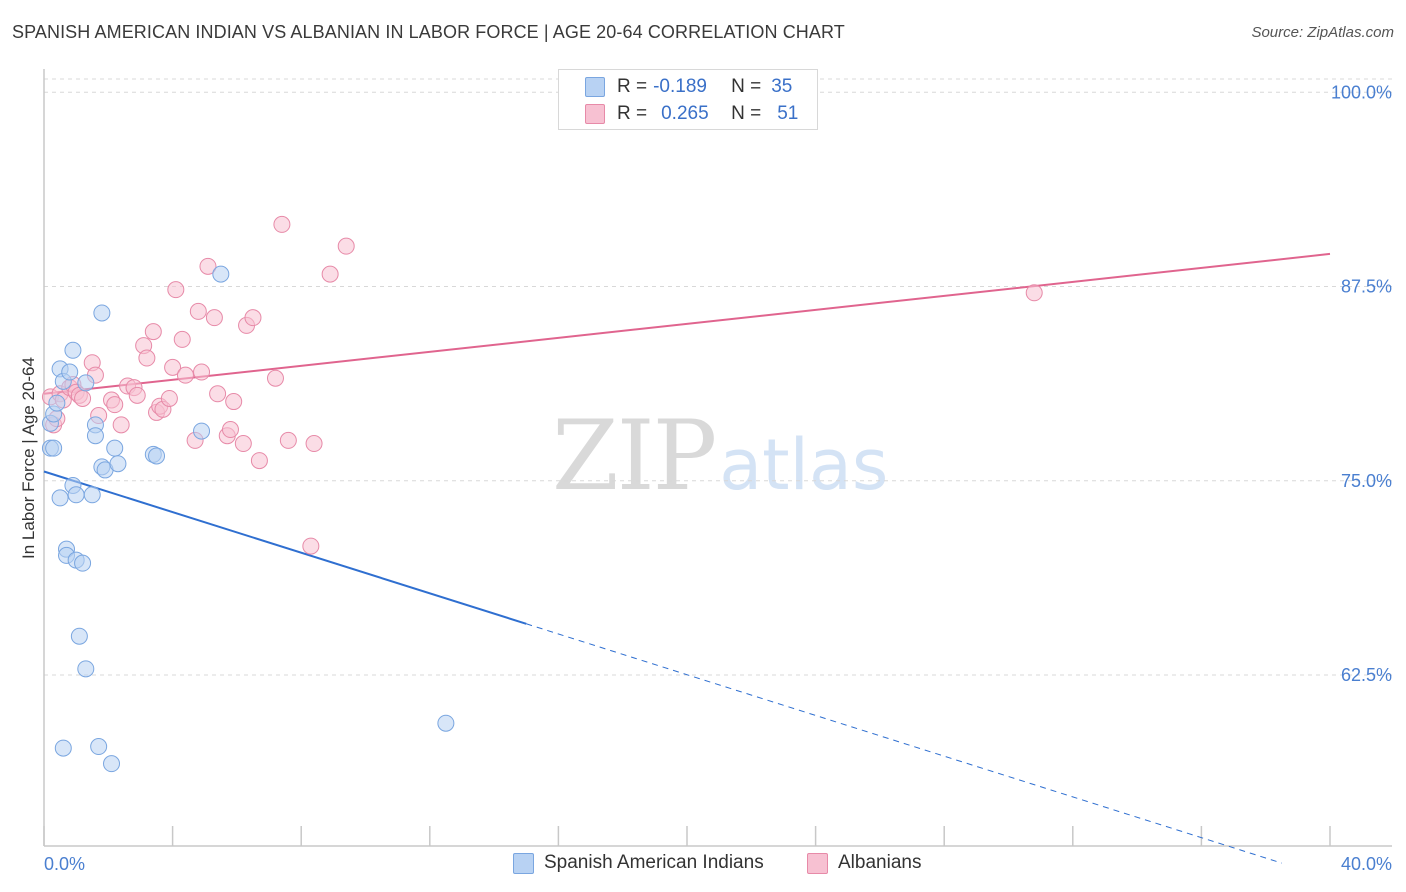 The width and height of the screenshot is (1406, 892). I want to click on watermark: ZIPatlas, so click(720, 456).